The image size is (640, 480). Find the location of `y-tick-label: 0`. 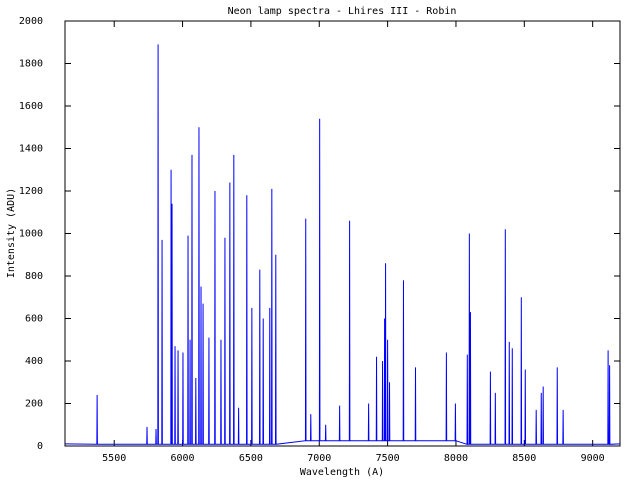

y-tick-label: 0 is located at coordinates (40, 446).